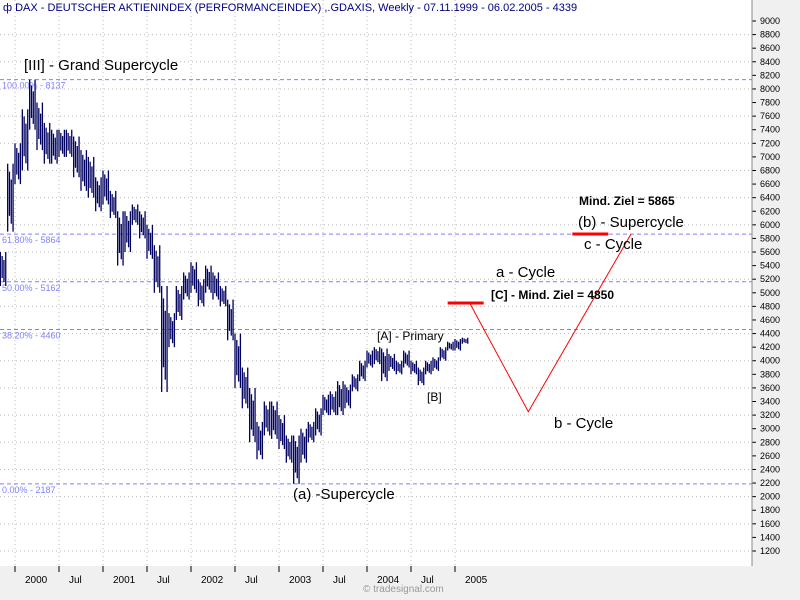 The image size is (800, 600). Describe the element at coordinates (770, 62) in the screenshot. I see `y-tick-label: 8400` at that location.